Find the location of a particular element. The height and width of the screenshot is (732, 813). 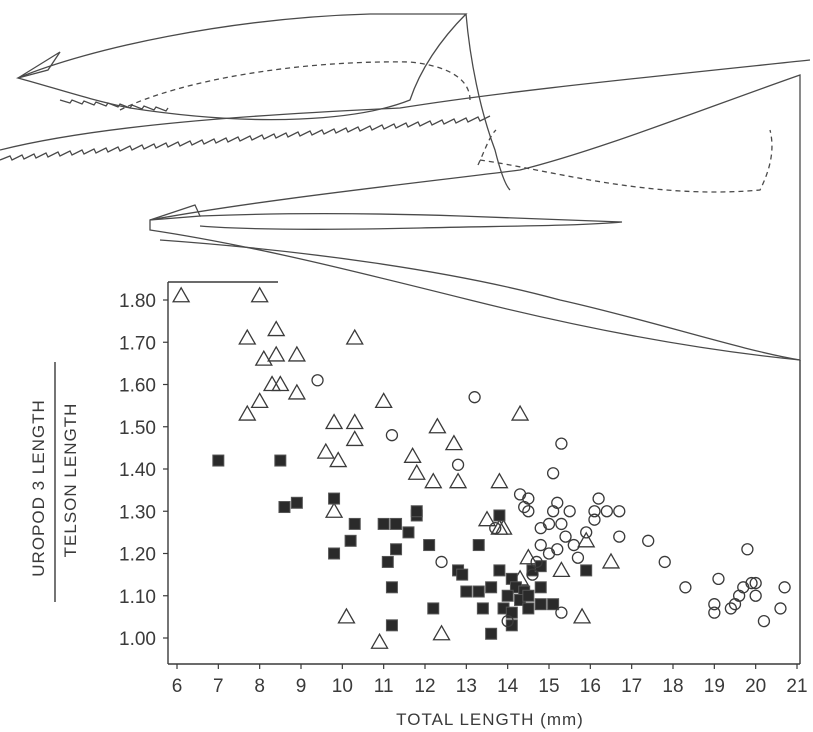

y-axis-title: UROPOD 3 LENGTH TELSON LENGTH is located at coordinates (54, 482).